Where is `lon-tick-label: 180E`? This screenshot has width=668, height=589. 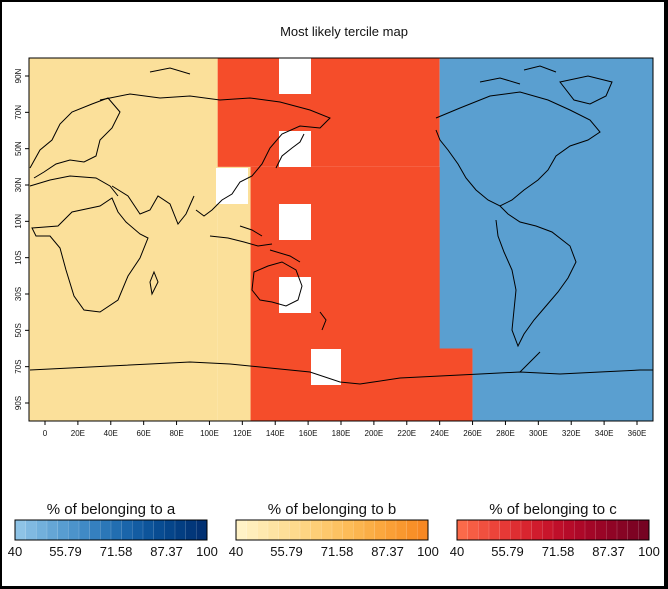
lon-tick-label: 180E is located at coordinates (341, 433).